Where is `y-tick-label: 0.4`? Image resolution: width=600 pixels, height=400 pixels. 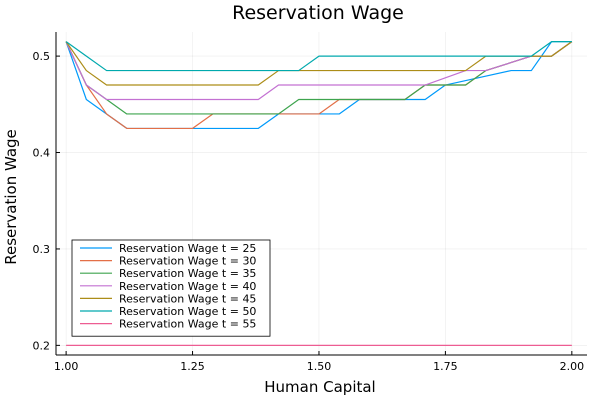 y-tick-label: 0.4 is located at coordinates (42, 153).